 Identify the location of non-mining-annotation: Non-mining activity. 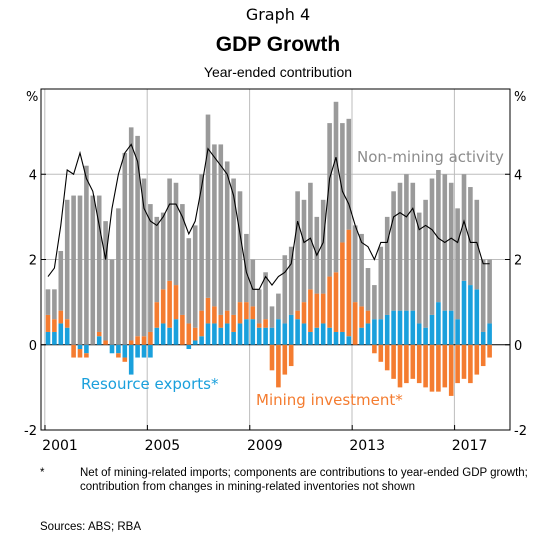
(430, 157).